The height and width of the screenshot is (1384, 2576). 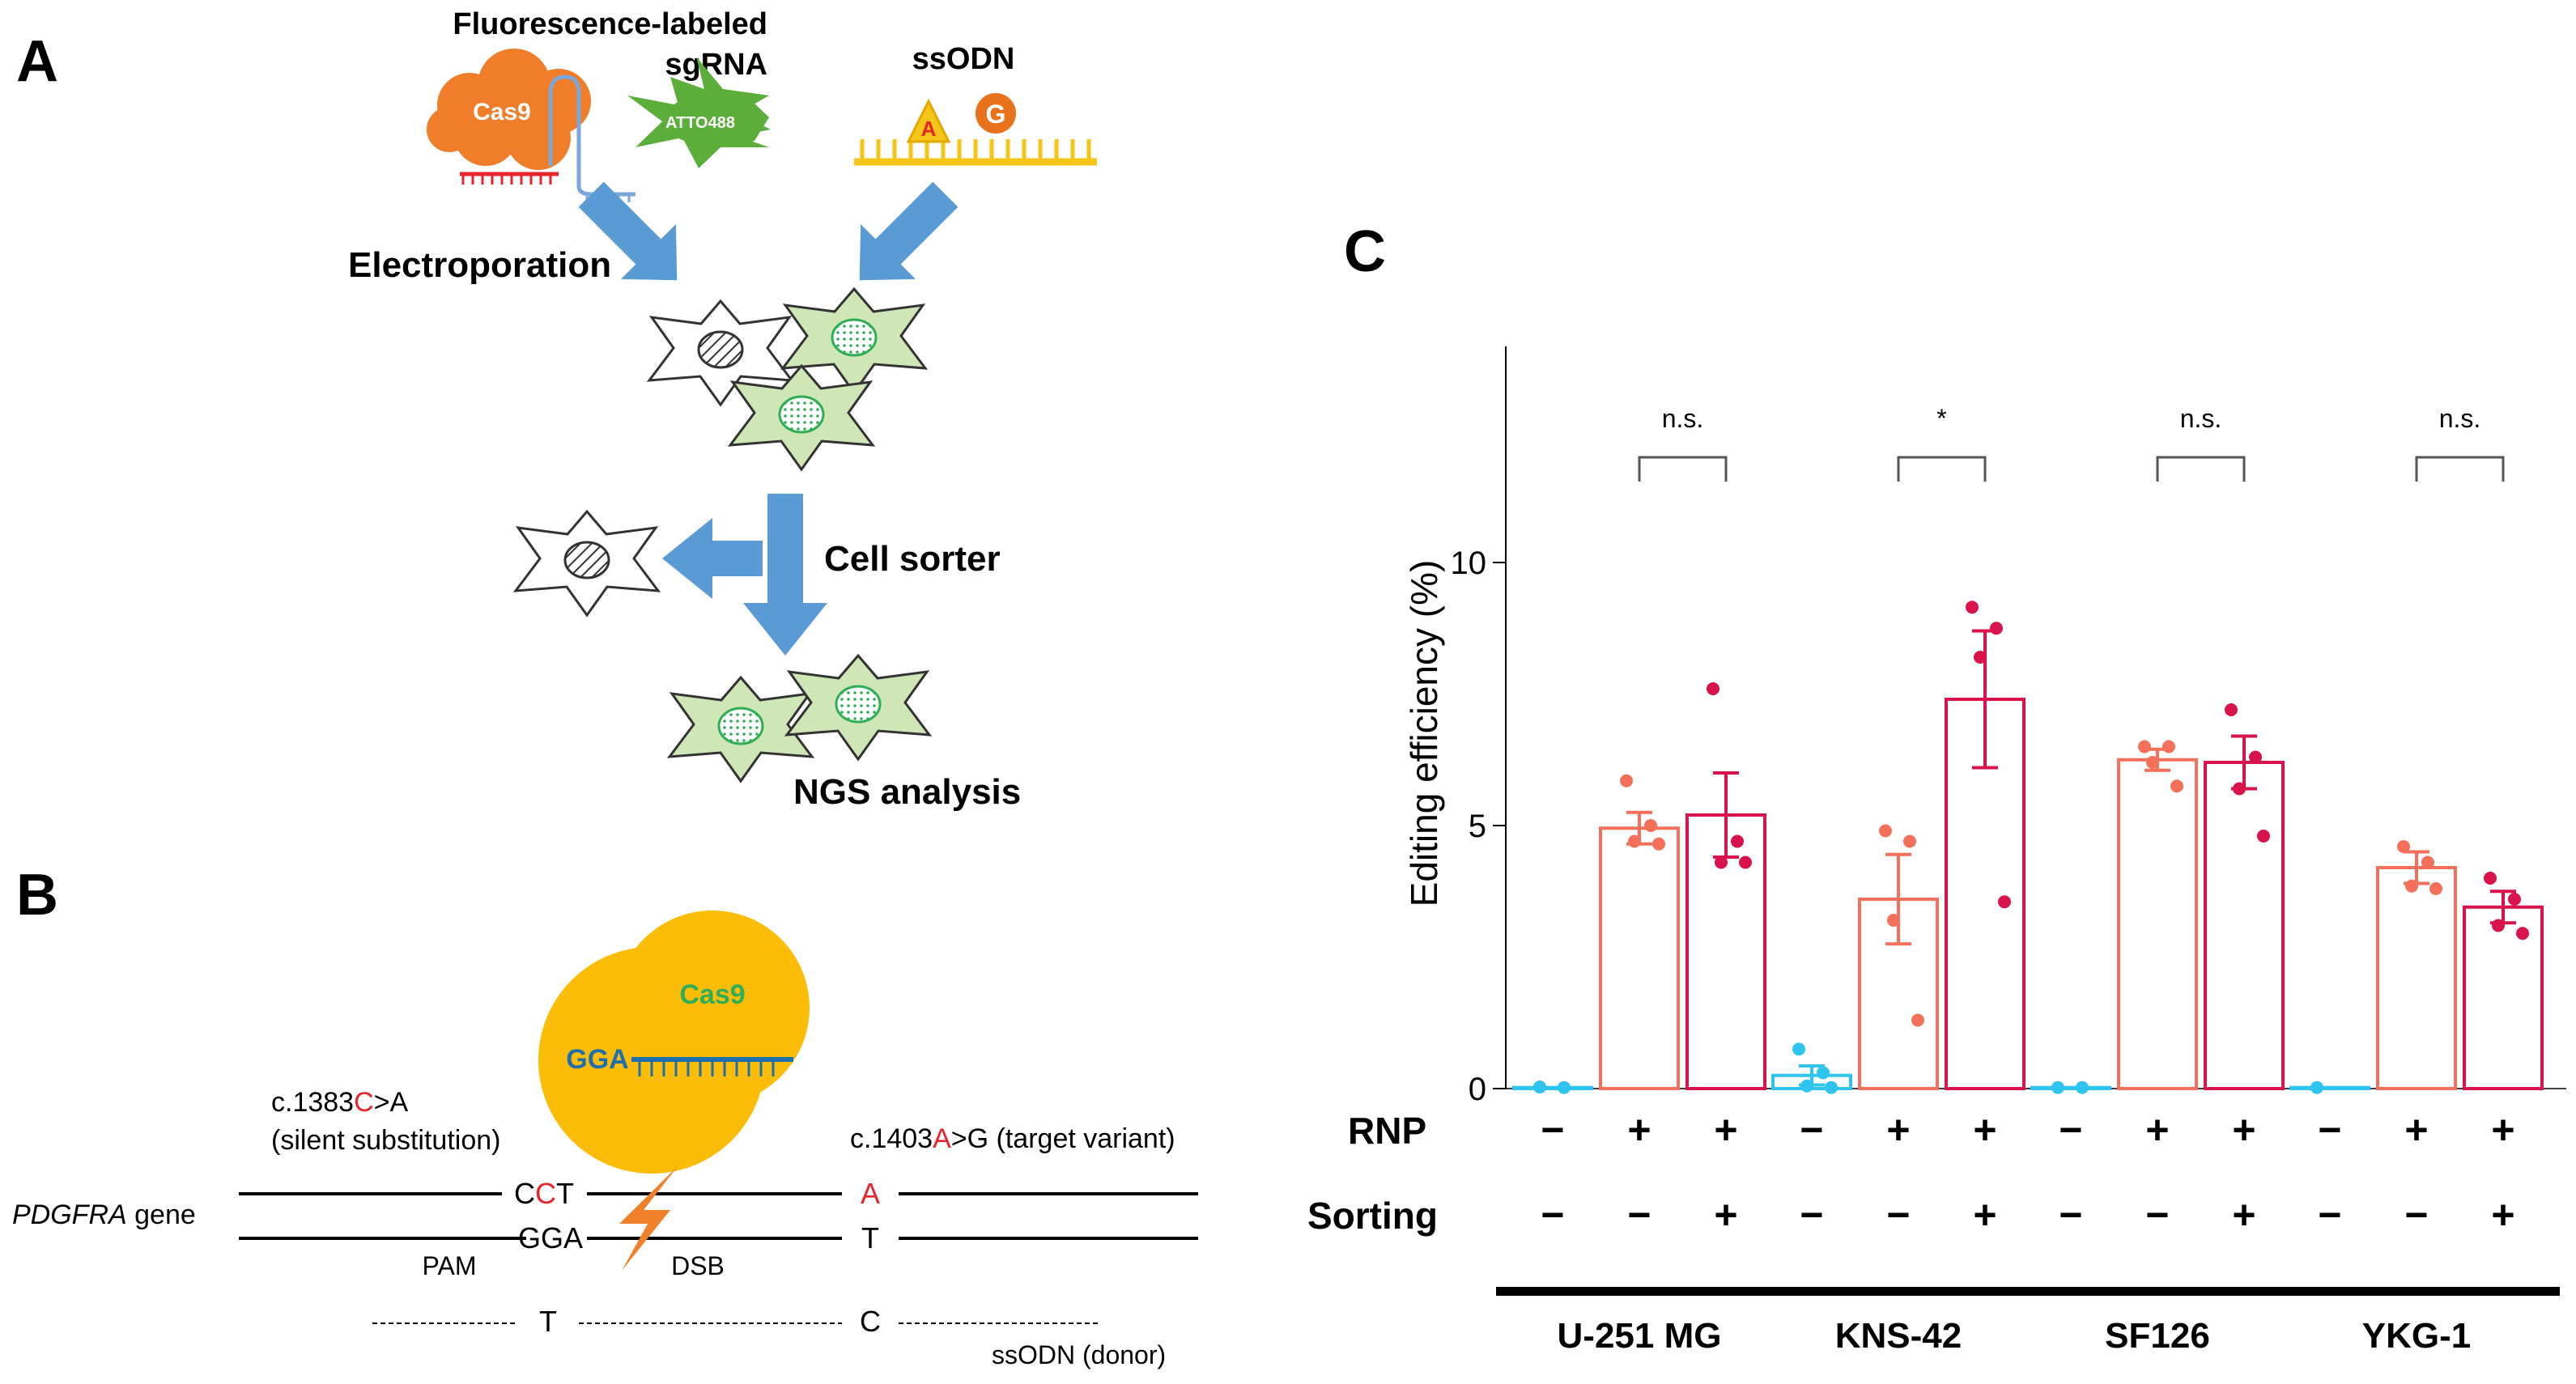 I want to click on ssodn-title: ssODN, so click(x=964, y=59).